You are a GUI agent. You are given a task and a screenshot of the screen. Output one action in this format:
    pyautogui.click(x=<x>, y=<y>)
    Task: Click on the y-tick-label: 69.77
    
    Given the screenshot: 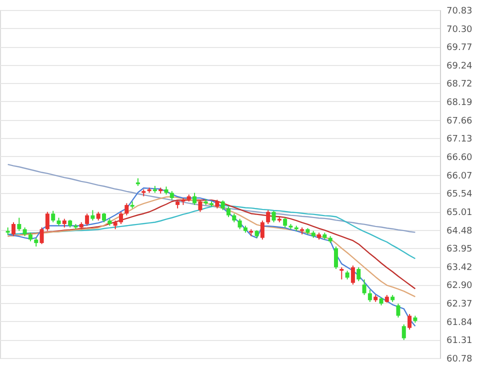 What is the action you would take?
    pyautogui.click(x=459, y=48)
    